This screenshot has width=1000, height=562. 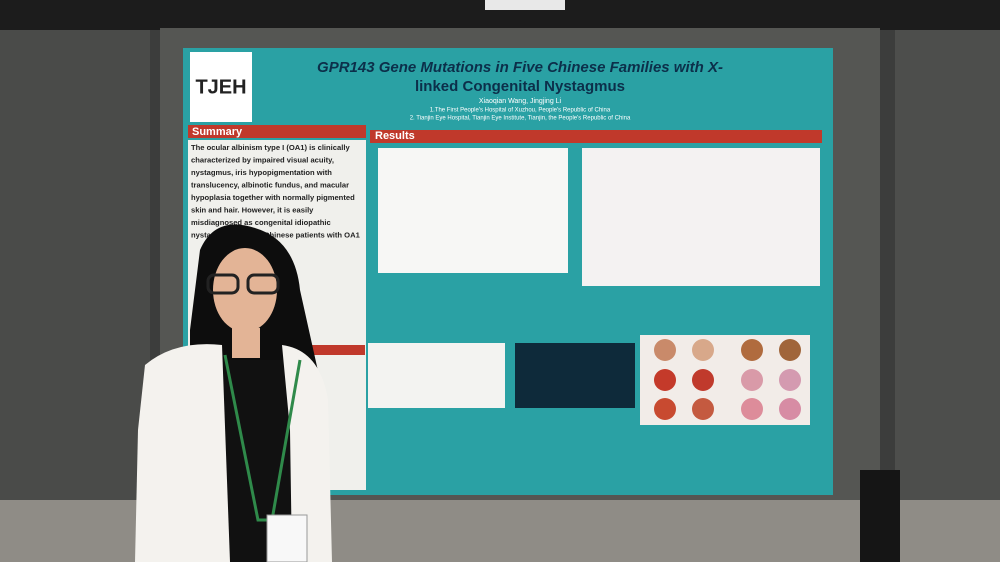 What do you see at coordinates (880, 516) in the screenshot?
I see `stand-leg` at bounding box center [880, 516].